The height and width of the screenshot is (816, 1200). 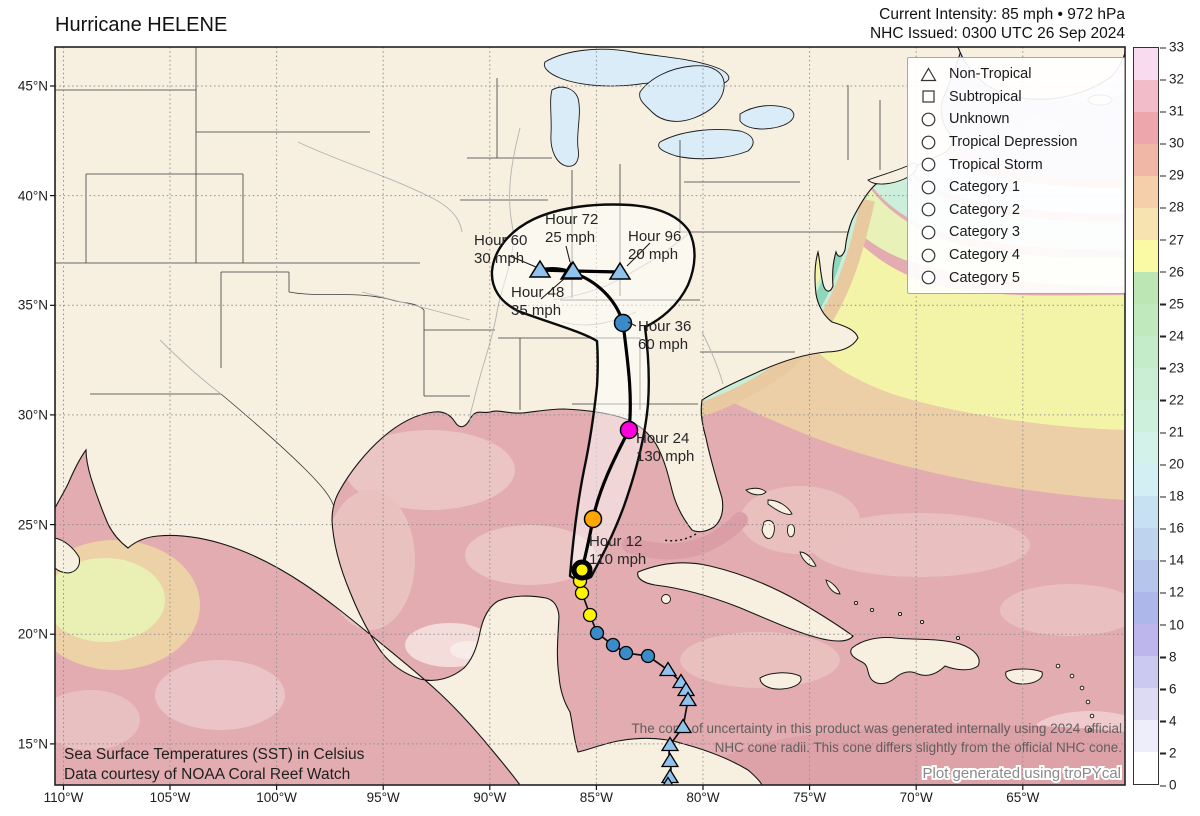 I want to click on legend-item-category-3: Category 3, so click(x=1016, y=232).